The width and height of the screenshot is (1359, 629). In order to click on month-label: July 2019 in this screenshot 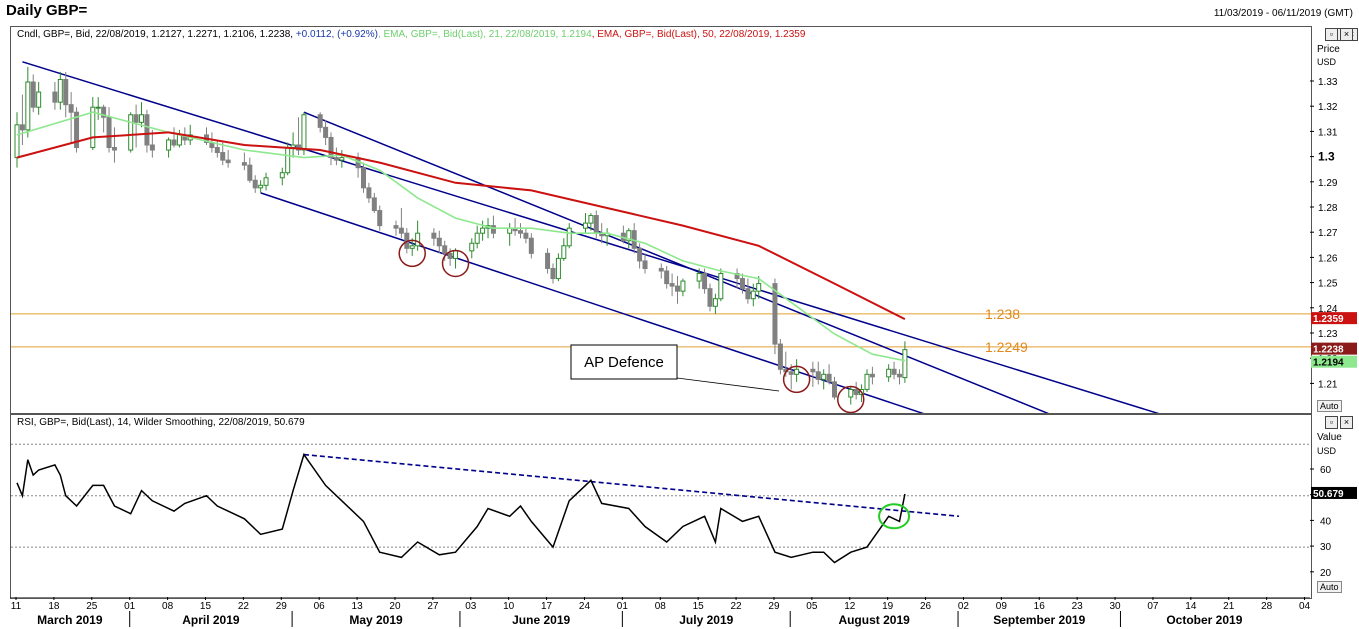, I will do `click(706, 620)`.